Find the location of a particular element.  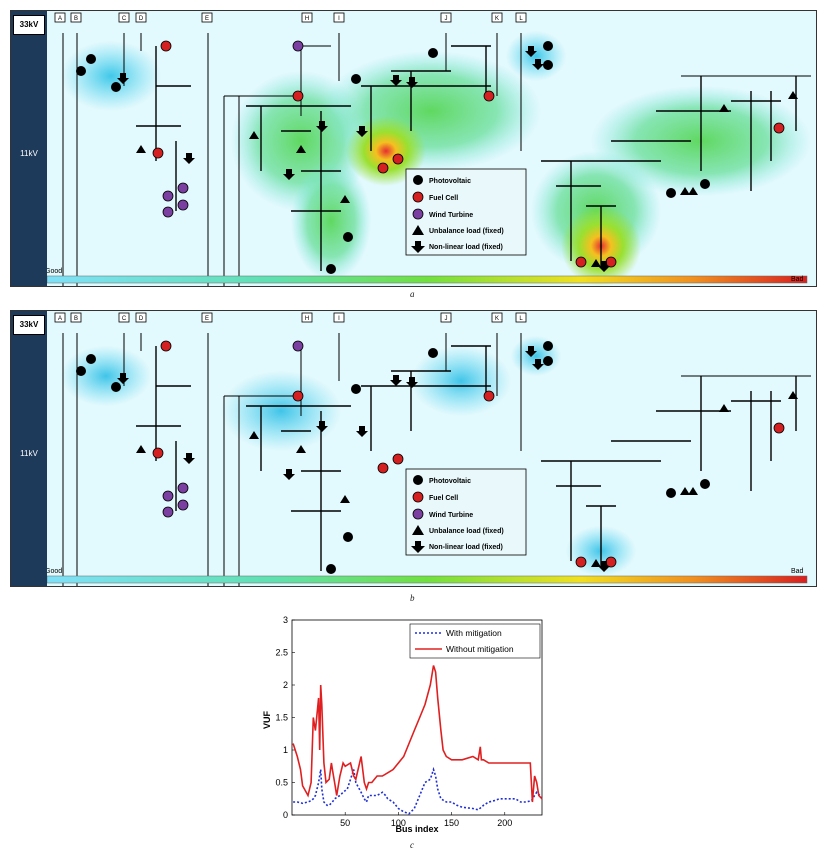

voltage-11kv-label: 11kV is located at coordinates (29, 453).